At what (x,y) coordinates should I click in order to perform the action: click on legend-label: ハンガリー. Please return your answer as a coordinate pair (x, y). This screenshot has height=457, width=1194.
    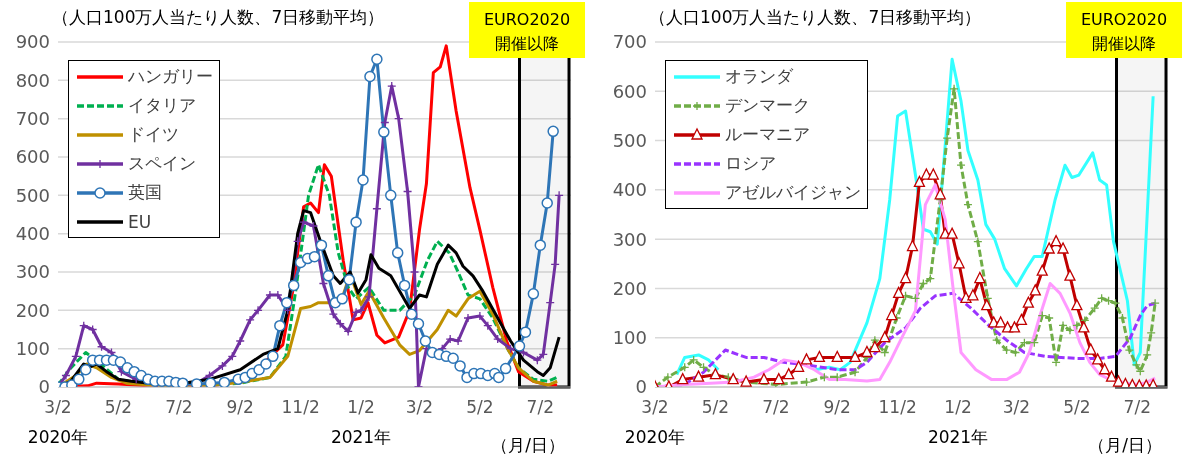
    Looking at the image, I should click on (170, 76).